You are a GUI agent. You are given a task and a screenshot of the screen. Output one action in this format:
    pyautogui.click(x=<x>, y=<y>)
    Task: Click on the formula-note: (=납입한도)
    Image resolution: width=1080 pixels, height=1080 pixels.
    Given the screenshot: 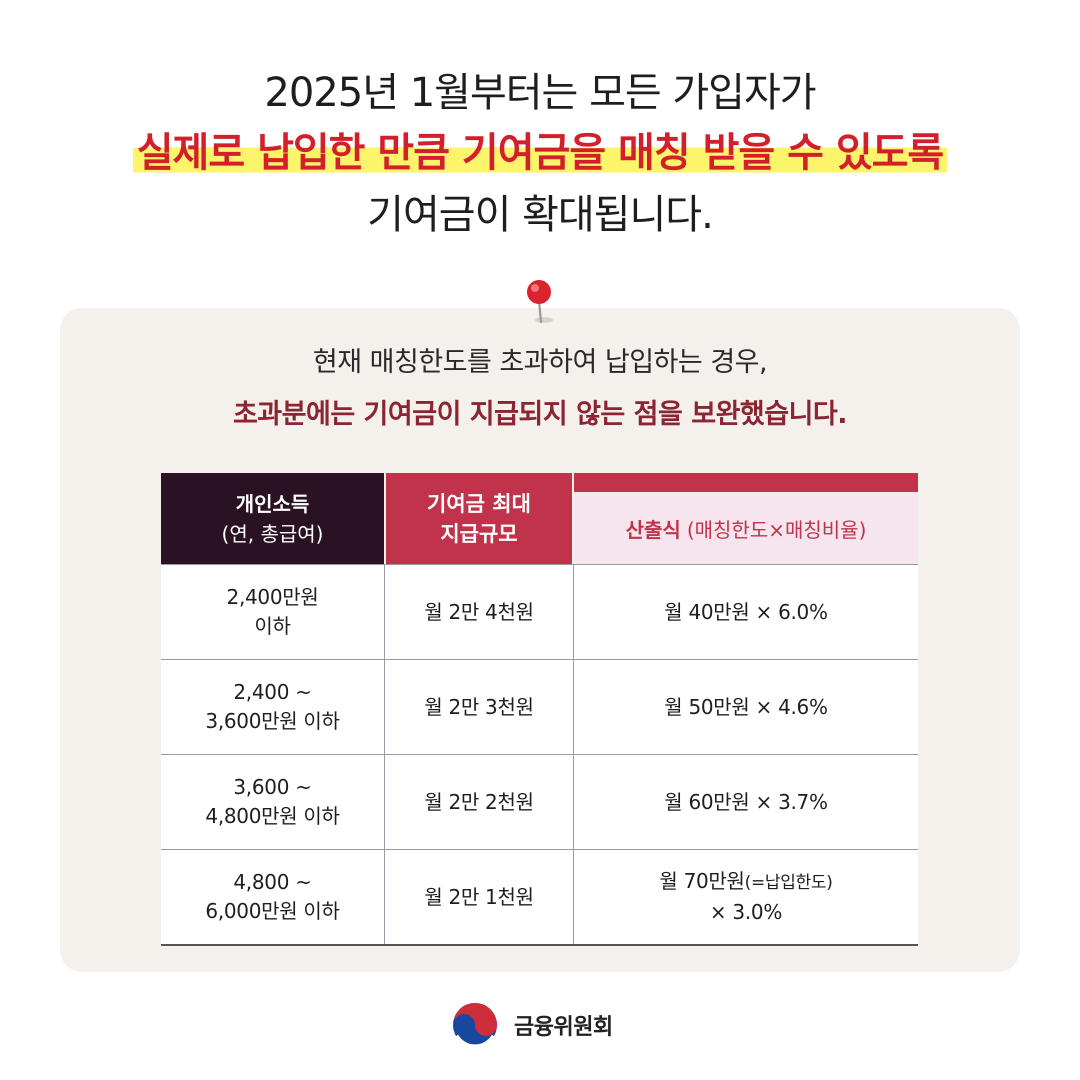 What is the action you would take?
    pyautogui.click(x=788, y=883)
    